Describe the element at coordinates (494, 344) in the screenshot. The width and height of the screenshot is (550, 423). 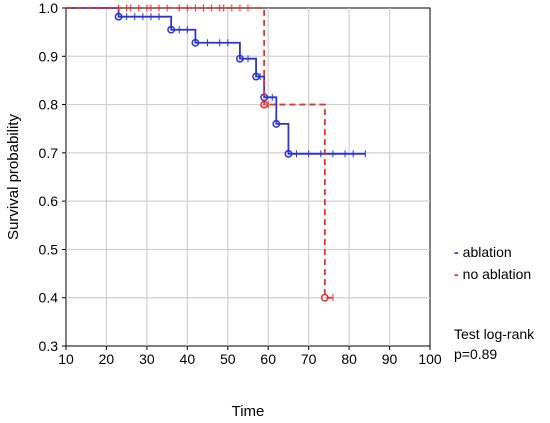
I see `log-rank-test: Test log-rank p=0.89` at that location.